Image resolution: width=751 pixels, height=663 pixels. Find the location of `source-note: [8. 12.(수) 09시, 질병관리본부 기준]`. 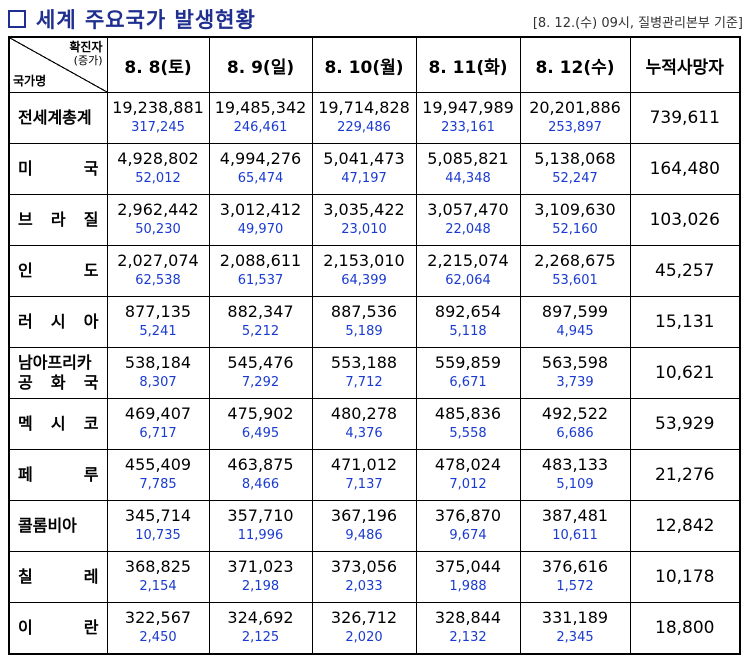

source-note: [8. 12.(수) 09시, 질병관리본부 기준] is located at coordinates (637, 23).